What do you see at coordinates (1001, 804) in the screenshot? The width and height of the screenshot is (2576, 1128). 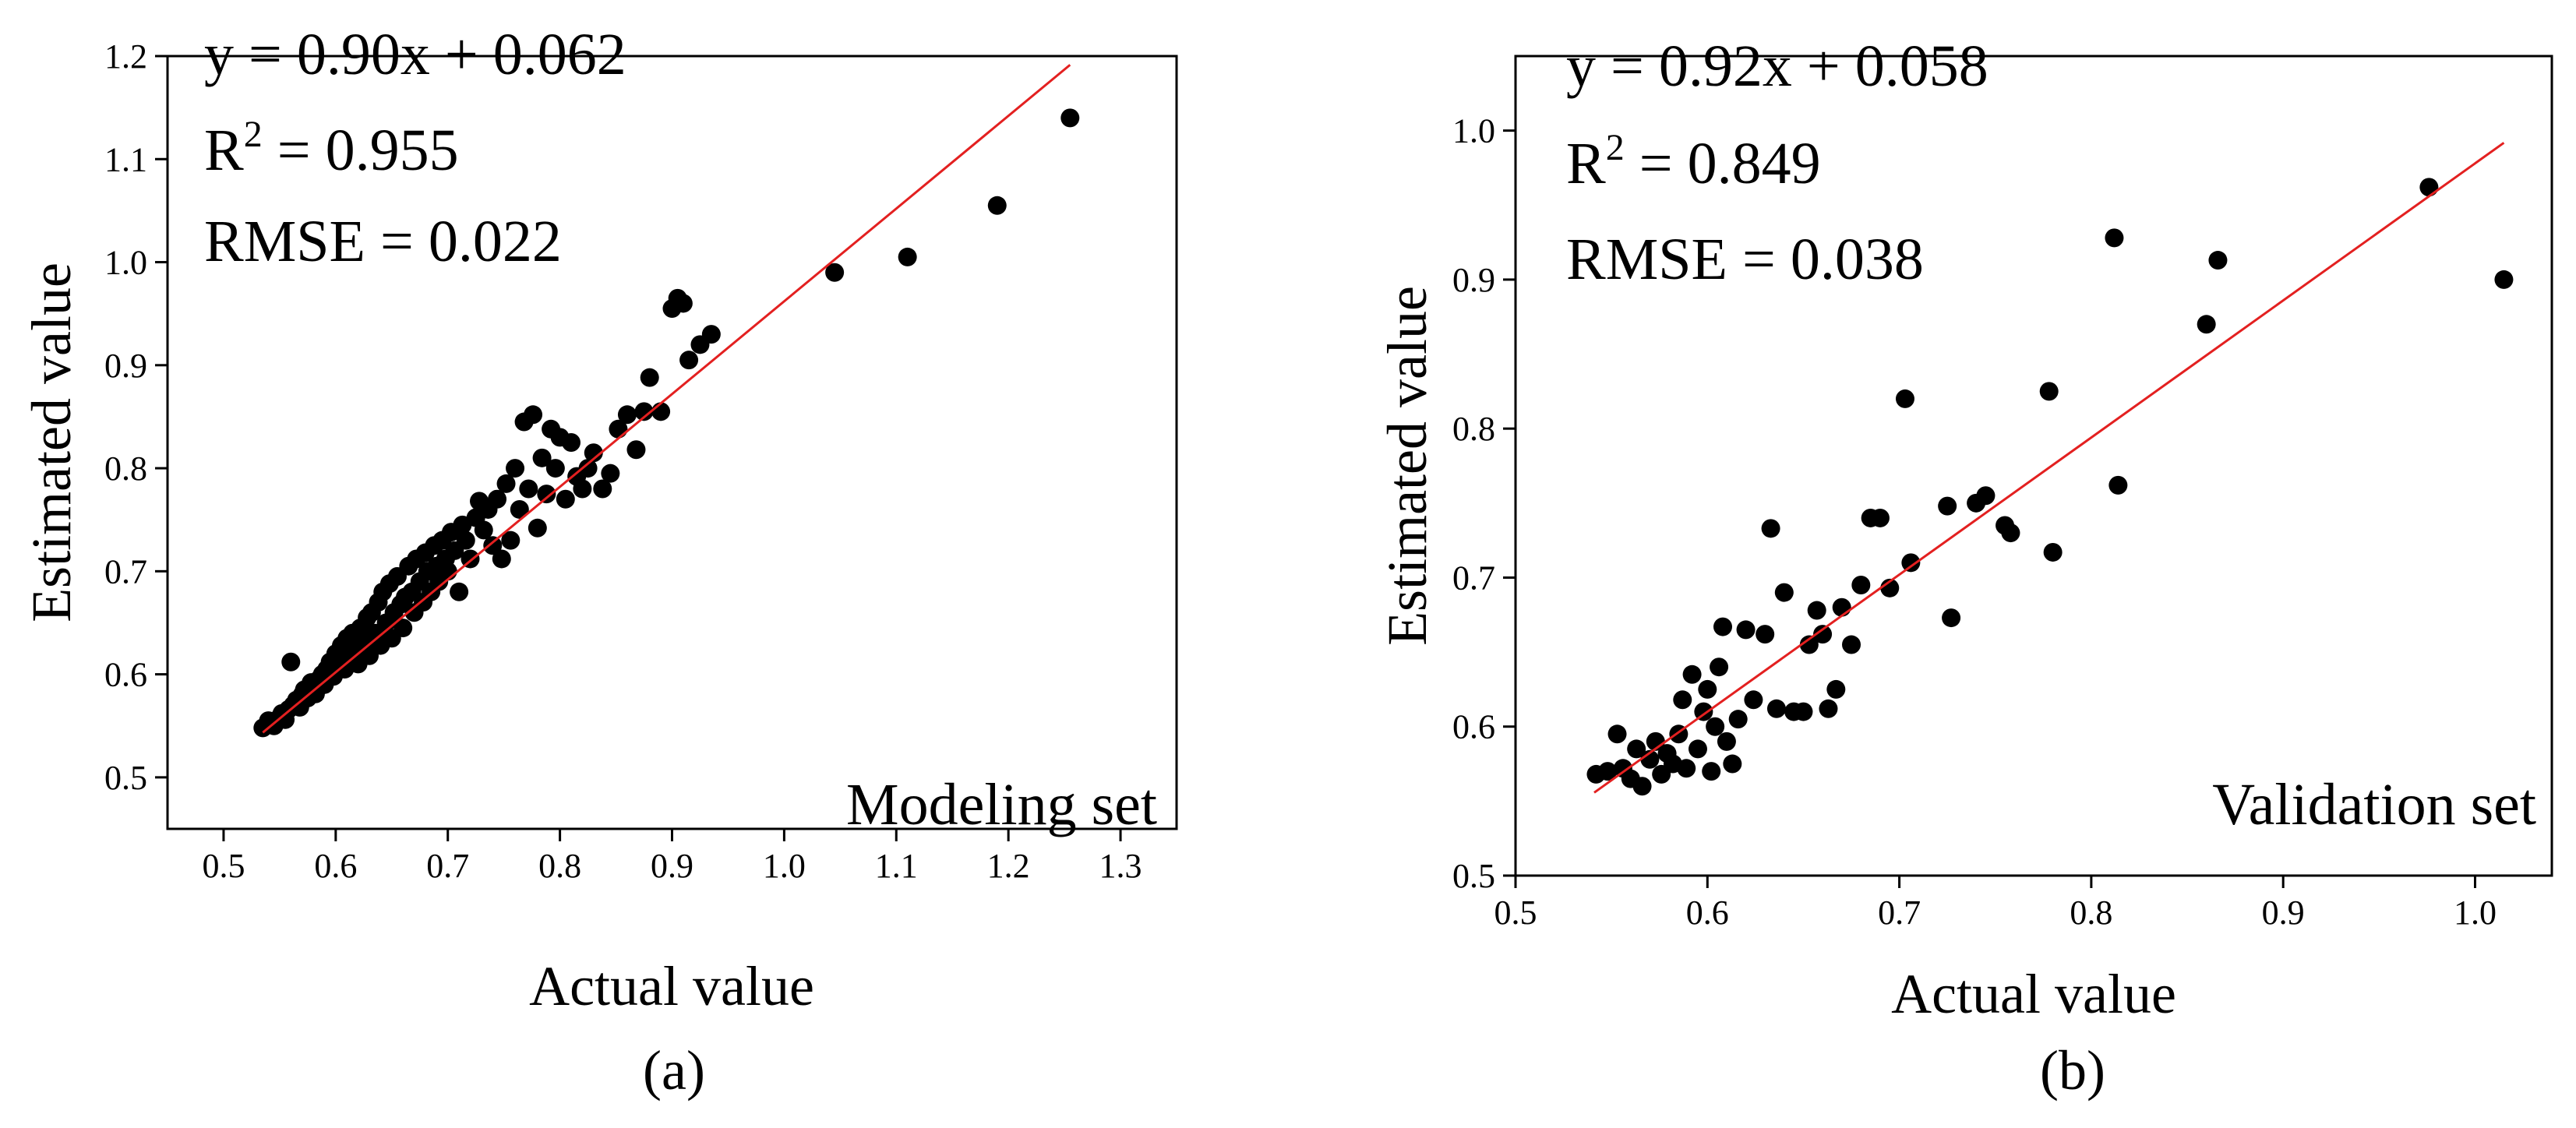 I see `set-label: Modeling set` at bounding box center [1001, 804].